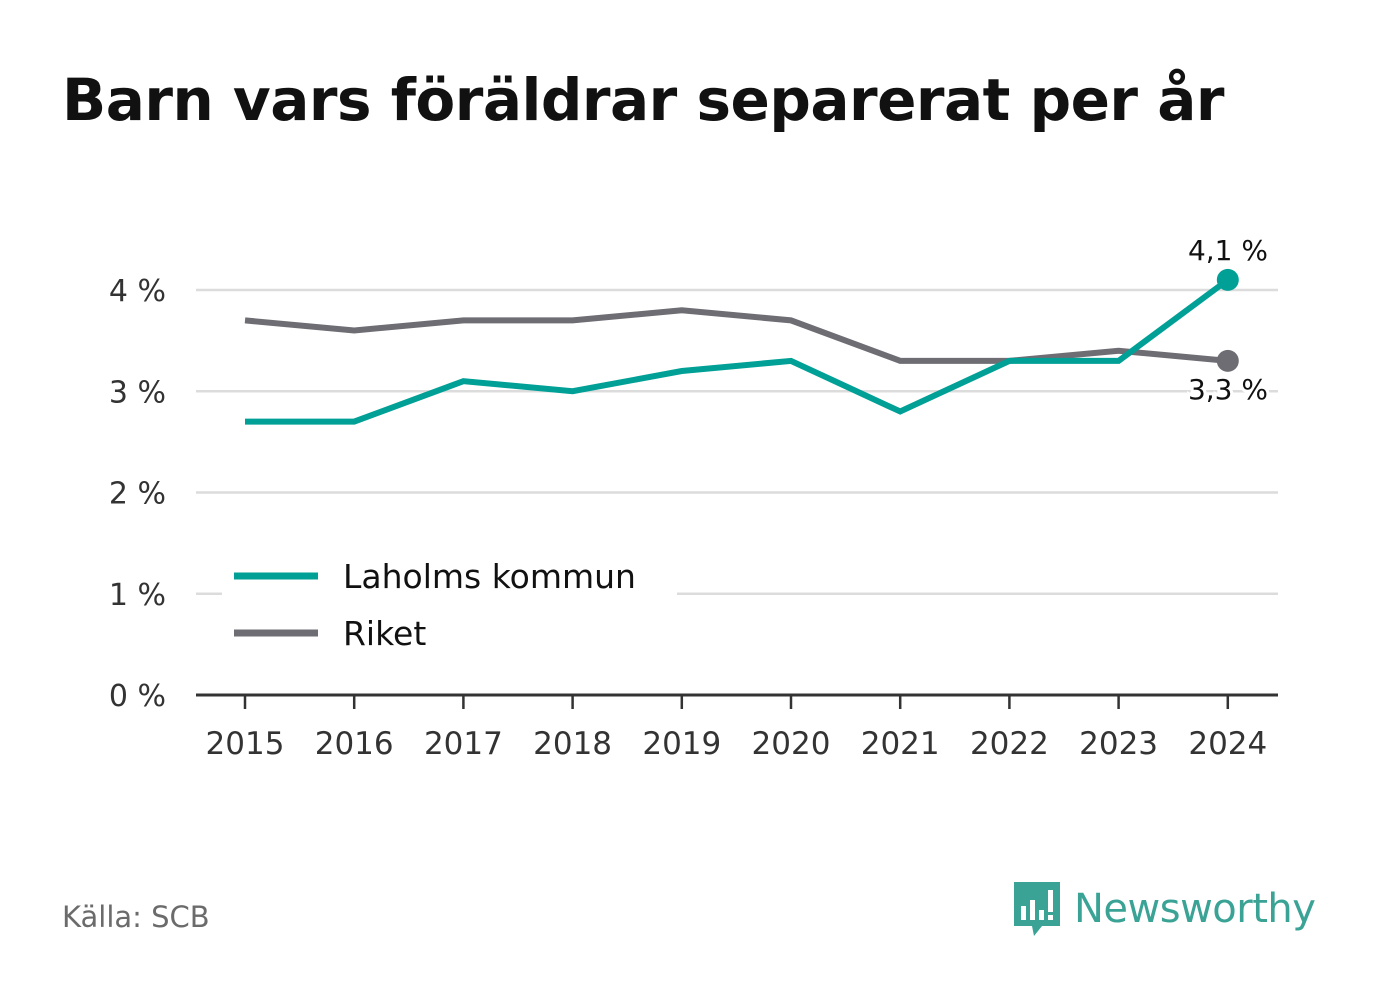 This screenshot has width=1382, height=999. I want to click on x-tick-label: 2015, so click(245, 744).